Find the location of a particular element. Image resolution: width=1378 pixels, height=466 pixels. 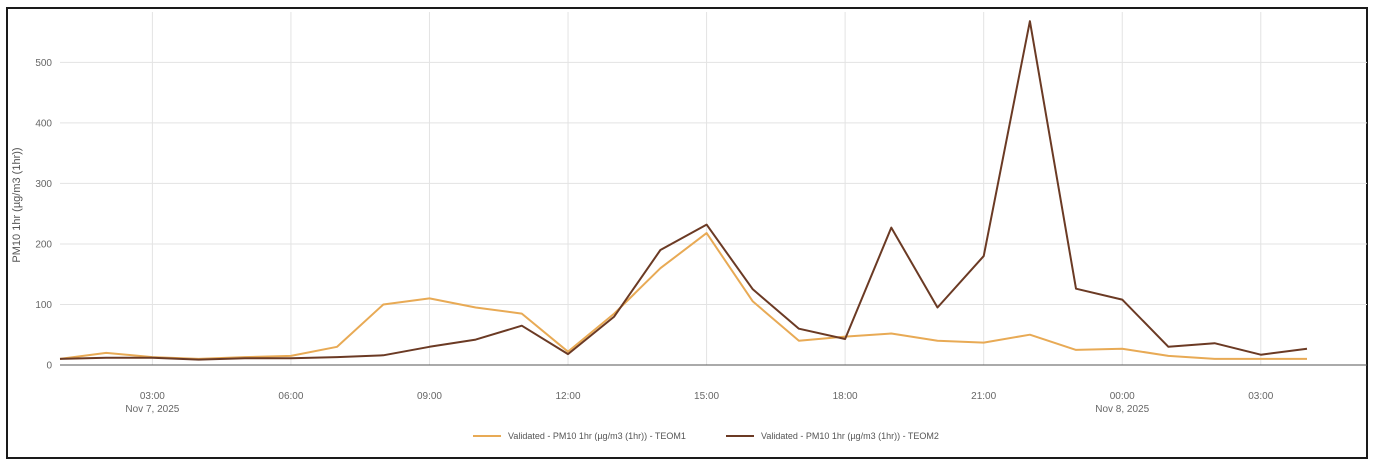

y-tick-label: 0 is located at coordinates (49, 366).